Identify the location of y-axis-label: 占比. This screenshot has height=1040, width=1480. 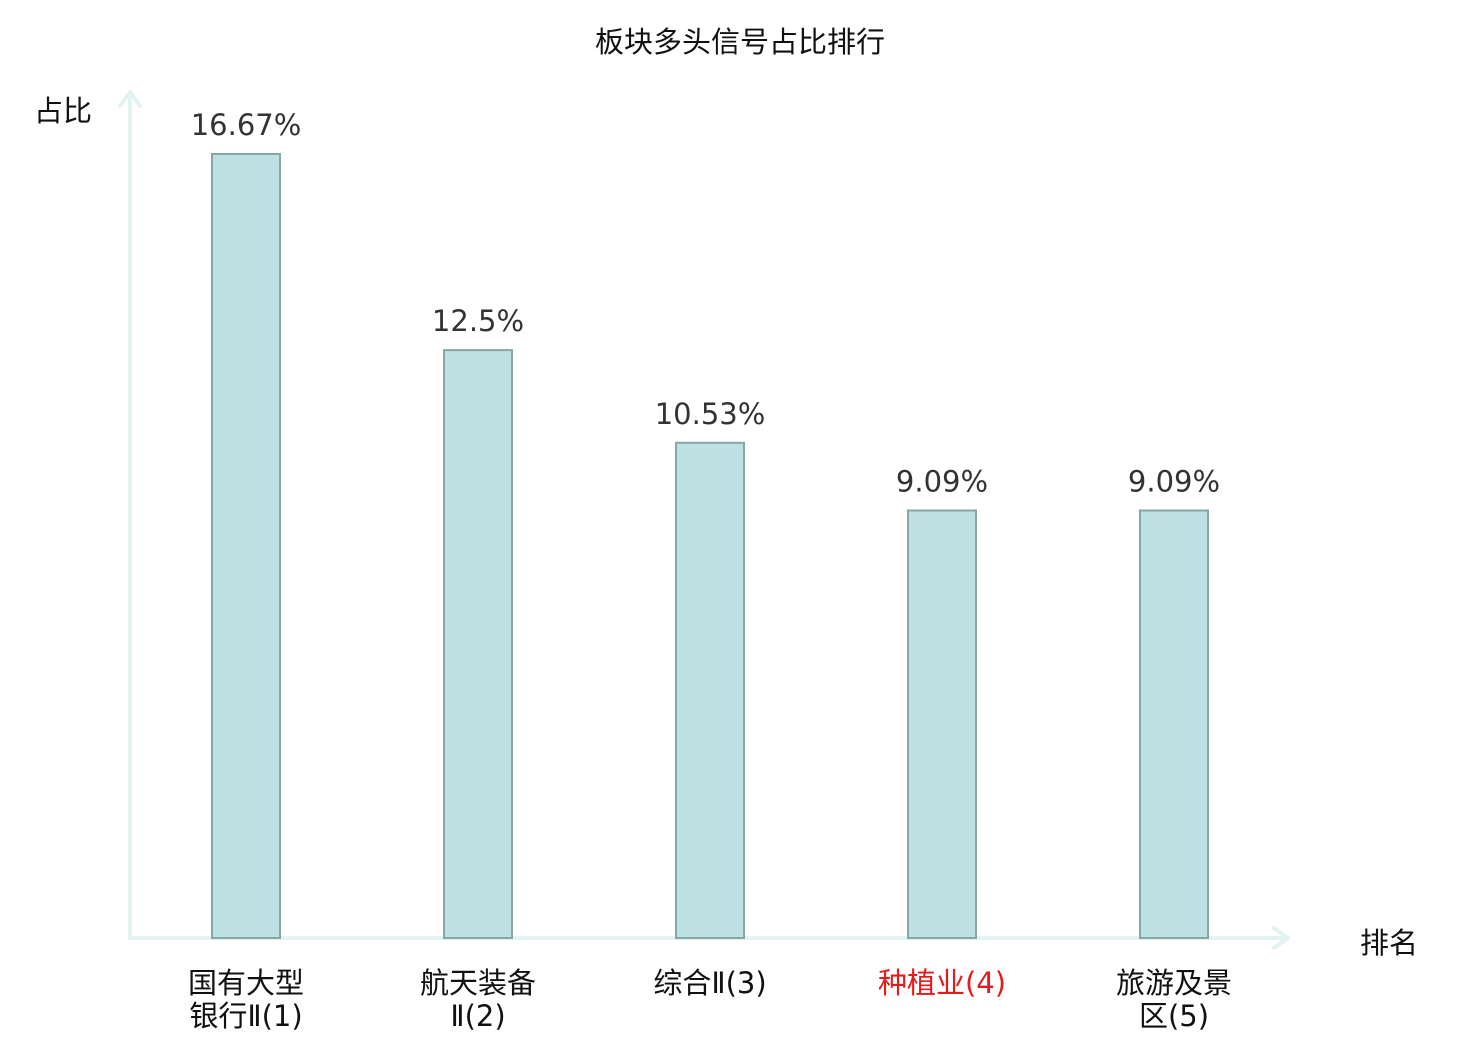
(63, 111).